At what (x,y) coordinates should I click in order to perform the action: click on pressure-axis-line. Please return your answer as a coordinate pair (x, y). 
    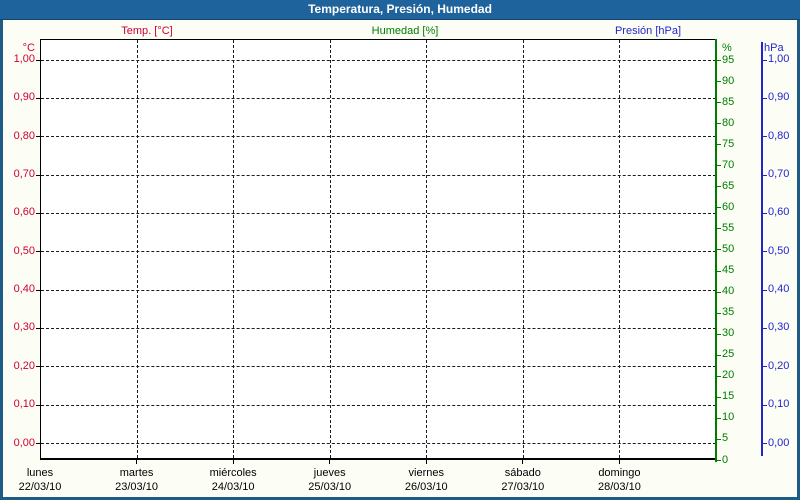
    Looking at the image, I should click on (762, 249).